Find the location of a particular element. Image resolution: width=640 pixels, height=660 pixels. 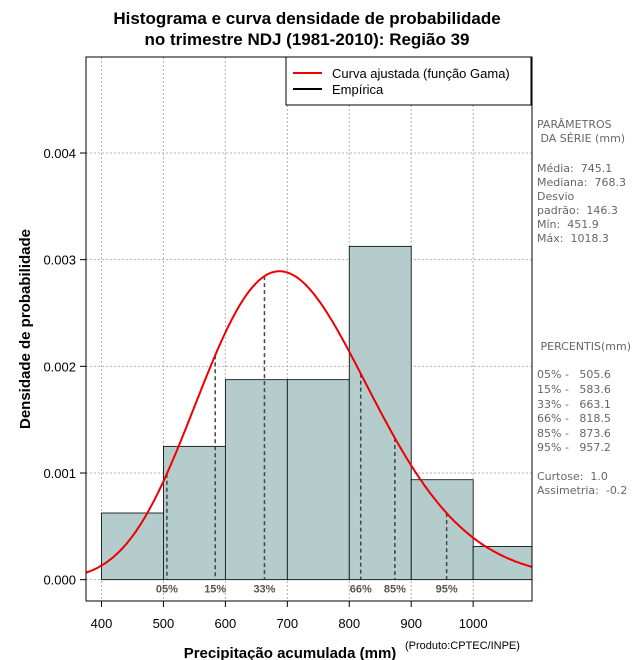

legend-label-empirical: Empírica is located at coordinates (358, 89).